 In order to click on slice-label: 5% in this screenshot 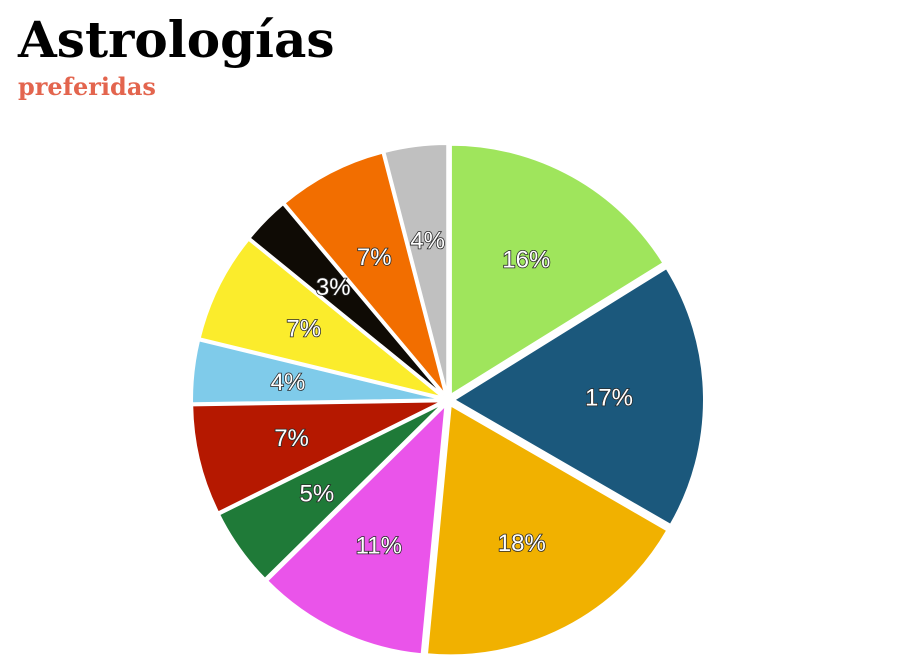, I will do `click(317, 493)`.